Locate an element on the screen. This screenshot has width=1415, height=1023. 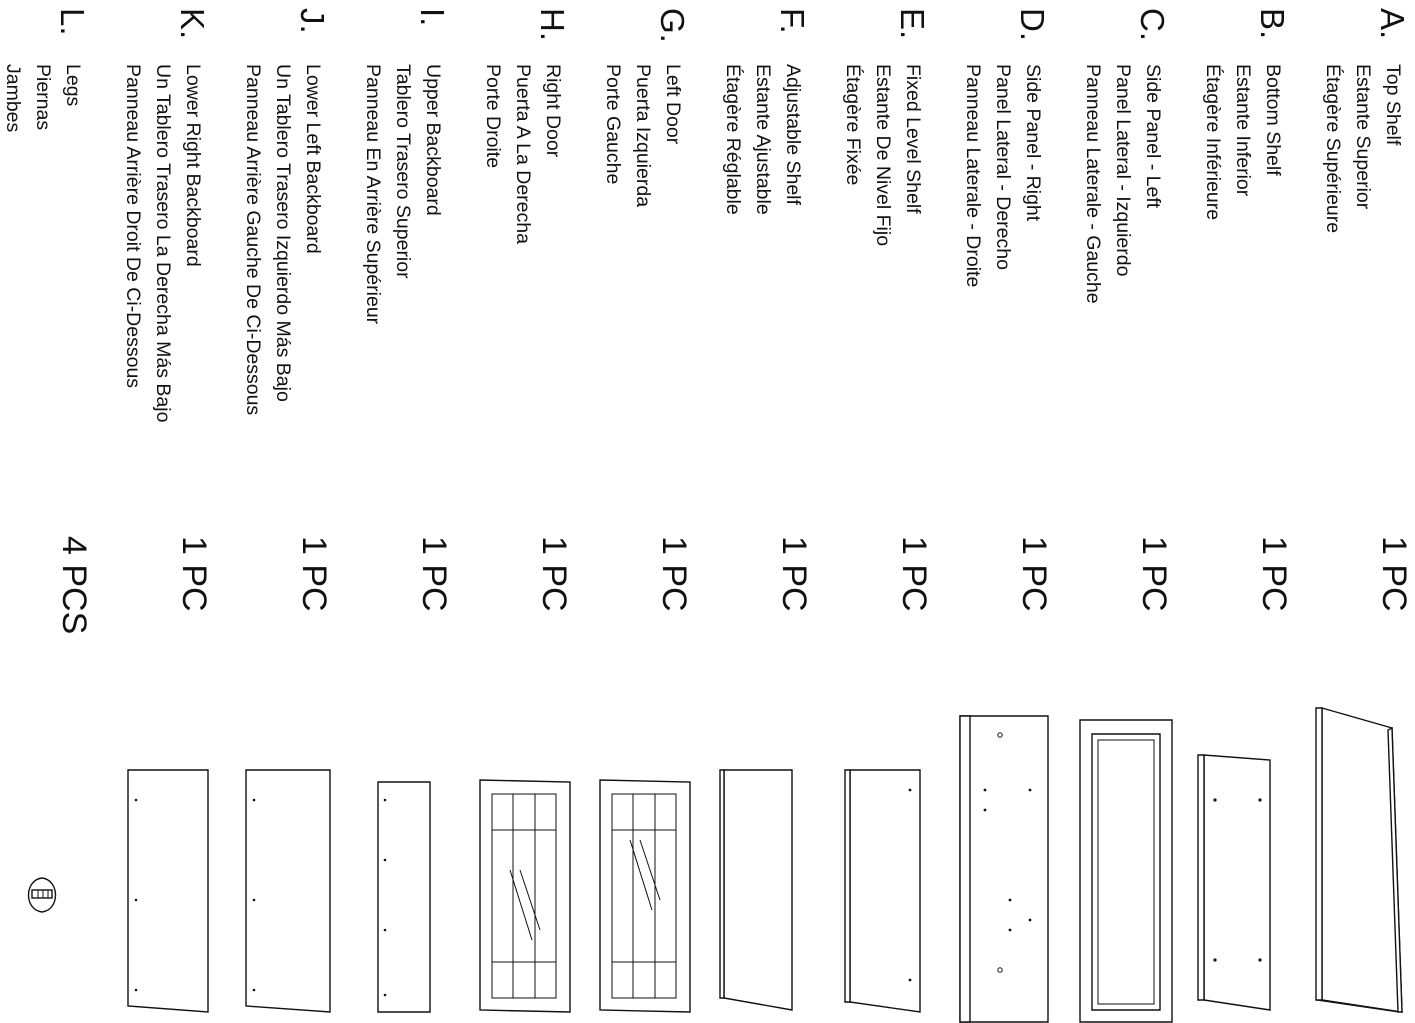
part-letter: B. is located at coordinates (1272, 24).